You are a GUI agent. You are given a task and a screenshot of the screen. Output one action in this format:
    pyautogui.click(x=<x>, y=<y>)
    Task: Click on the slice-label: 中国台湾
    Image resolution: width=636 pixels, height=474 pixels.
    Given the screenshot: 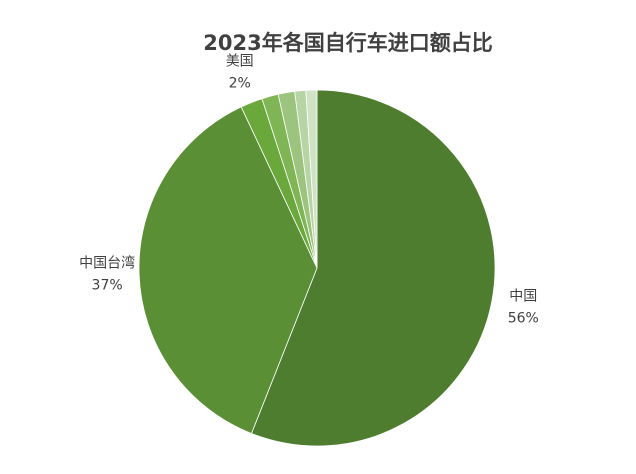 What is the action you would take?
    pyautogui.click(x=107, y=263)
    